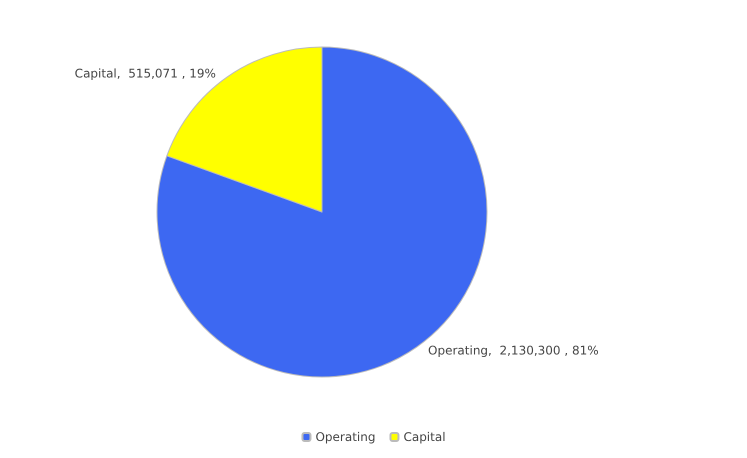 The image size is (747, 458). What do you see at coordinates (345, 437) in the screenshot?
I see `legend-label: Operating` at bounding box center [345, 437].